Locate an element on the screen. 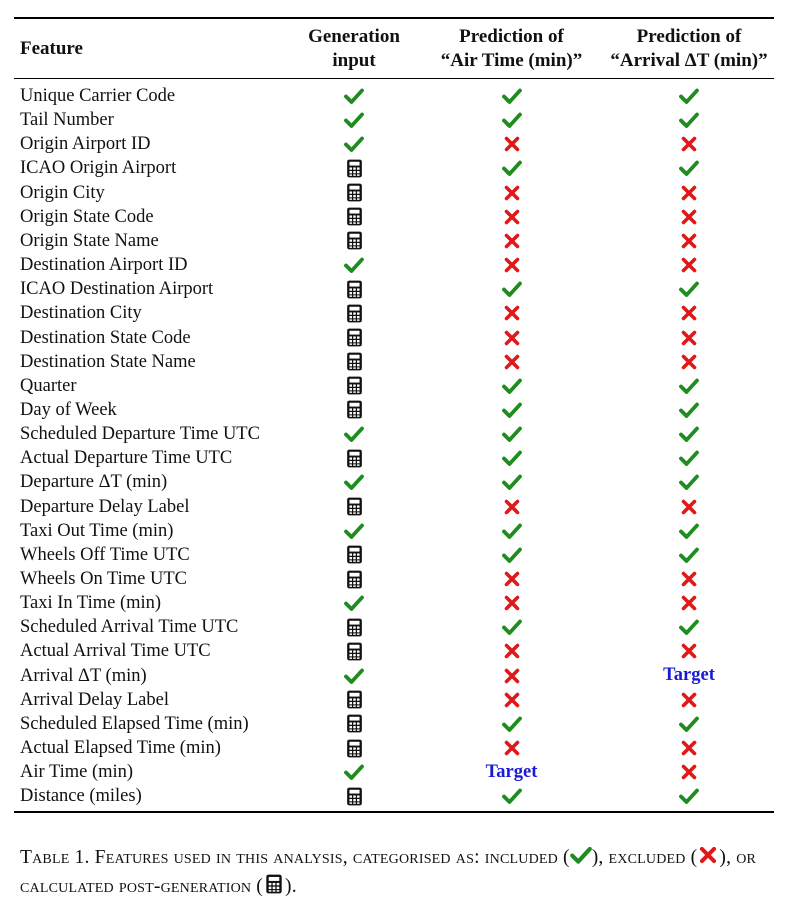  table-row: Taxi In Time (min) is located at coordinates (394, 603).